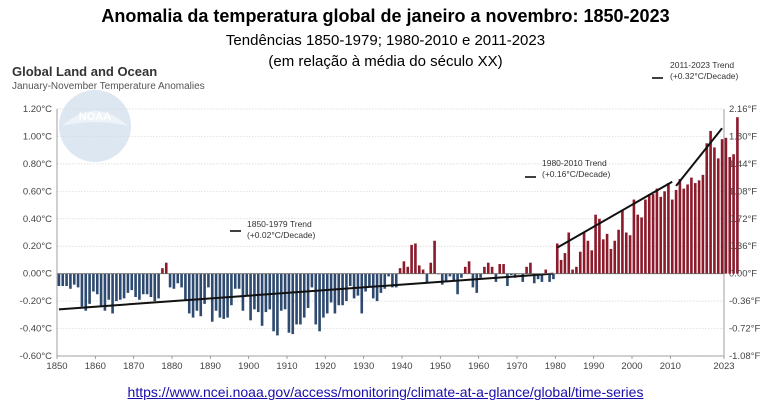 Image resolution: width=771 pixels, height=406 pixels. Describe the element at coordinates (316, 299) in the screenshot. I see `bar-1917` at that location.